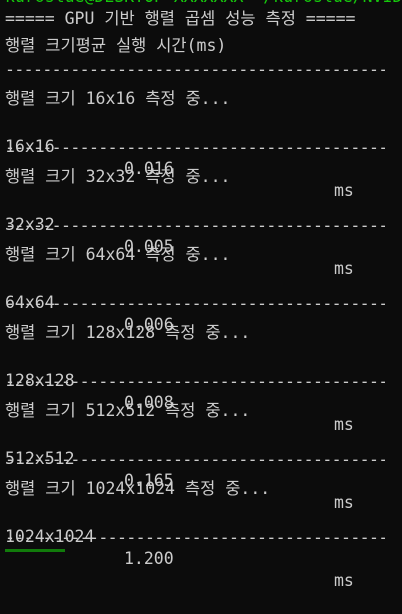 This screenshot has height=614, width=402. What do you see at coordinates (149, 168) in the screenshot?
I see `result-time: 0.016` at bounding box center [149, 168].